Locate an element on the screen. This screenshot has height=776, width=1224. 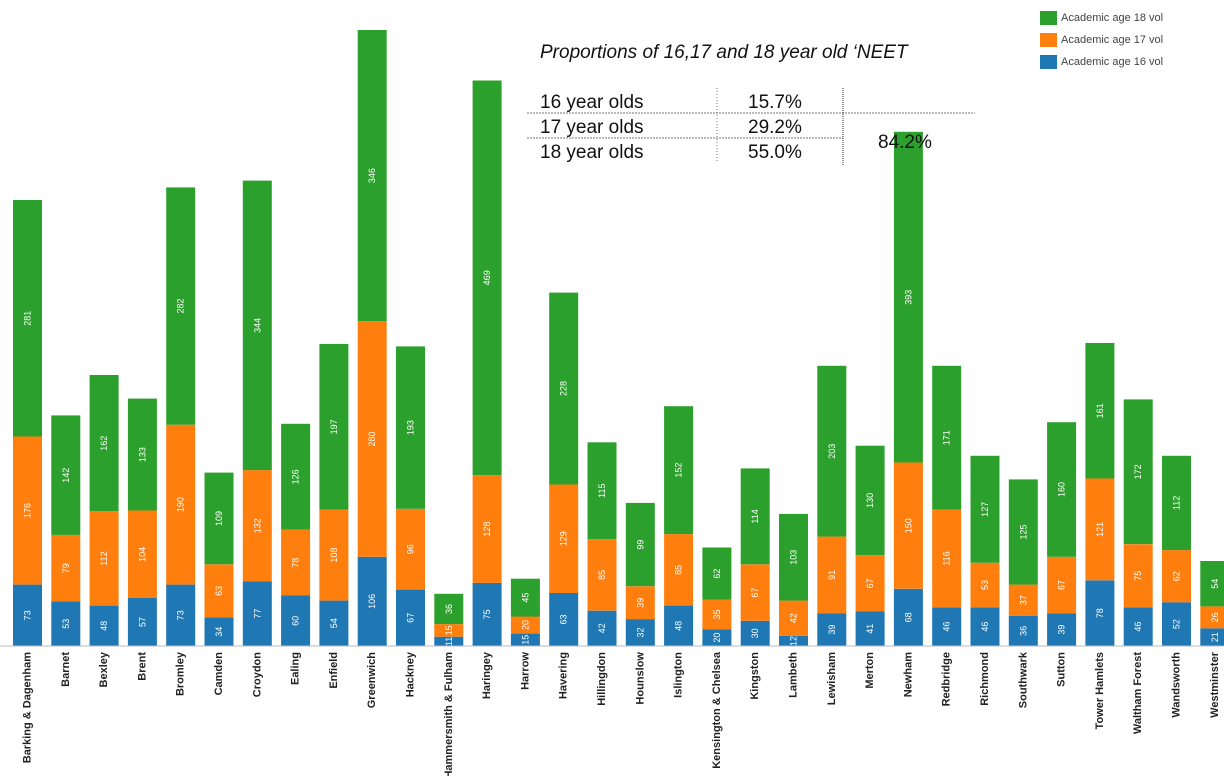
category-label: Harrow is located at coordinates (525, 671).